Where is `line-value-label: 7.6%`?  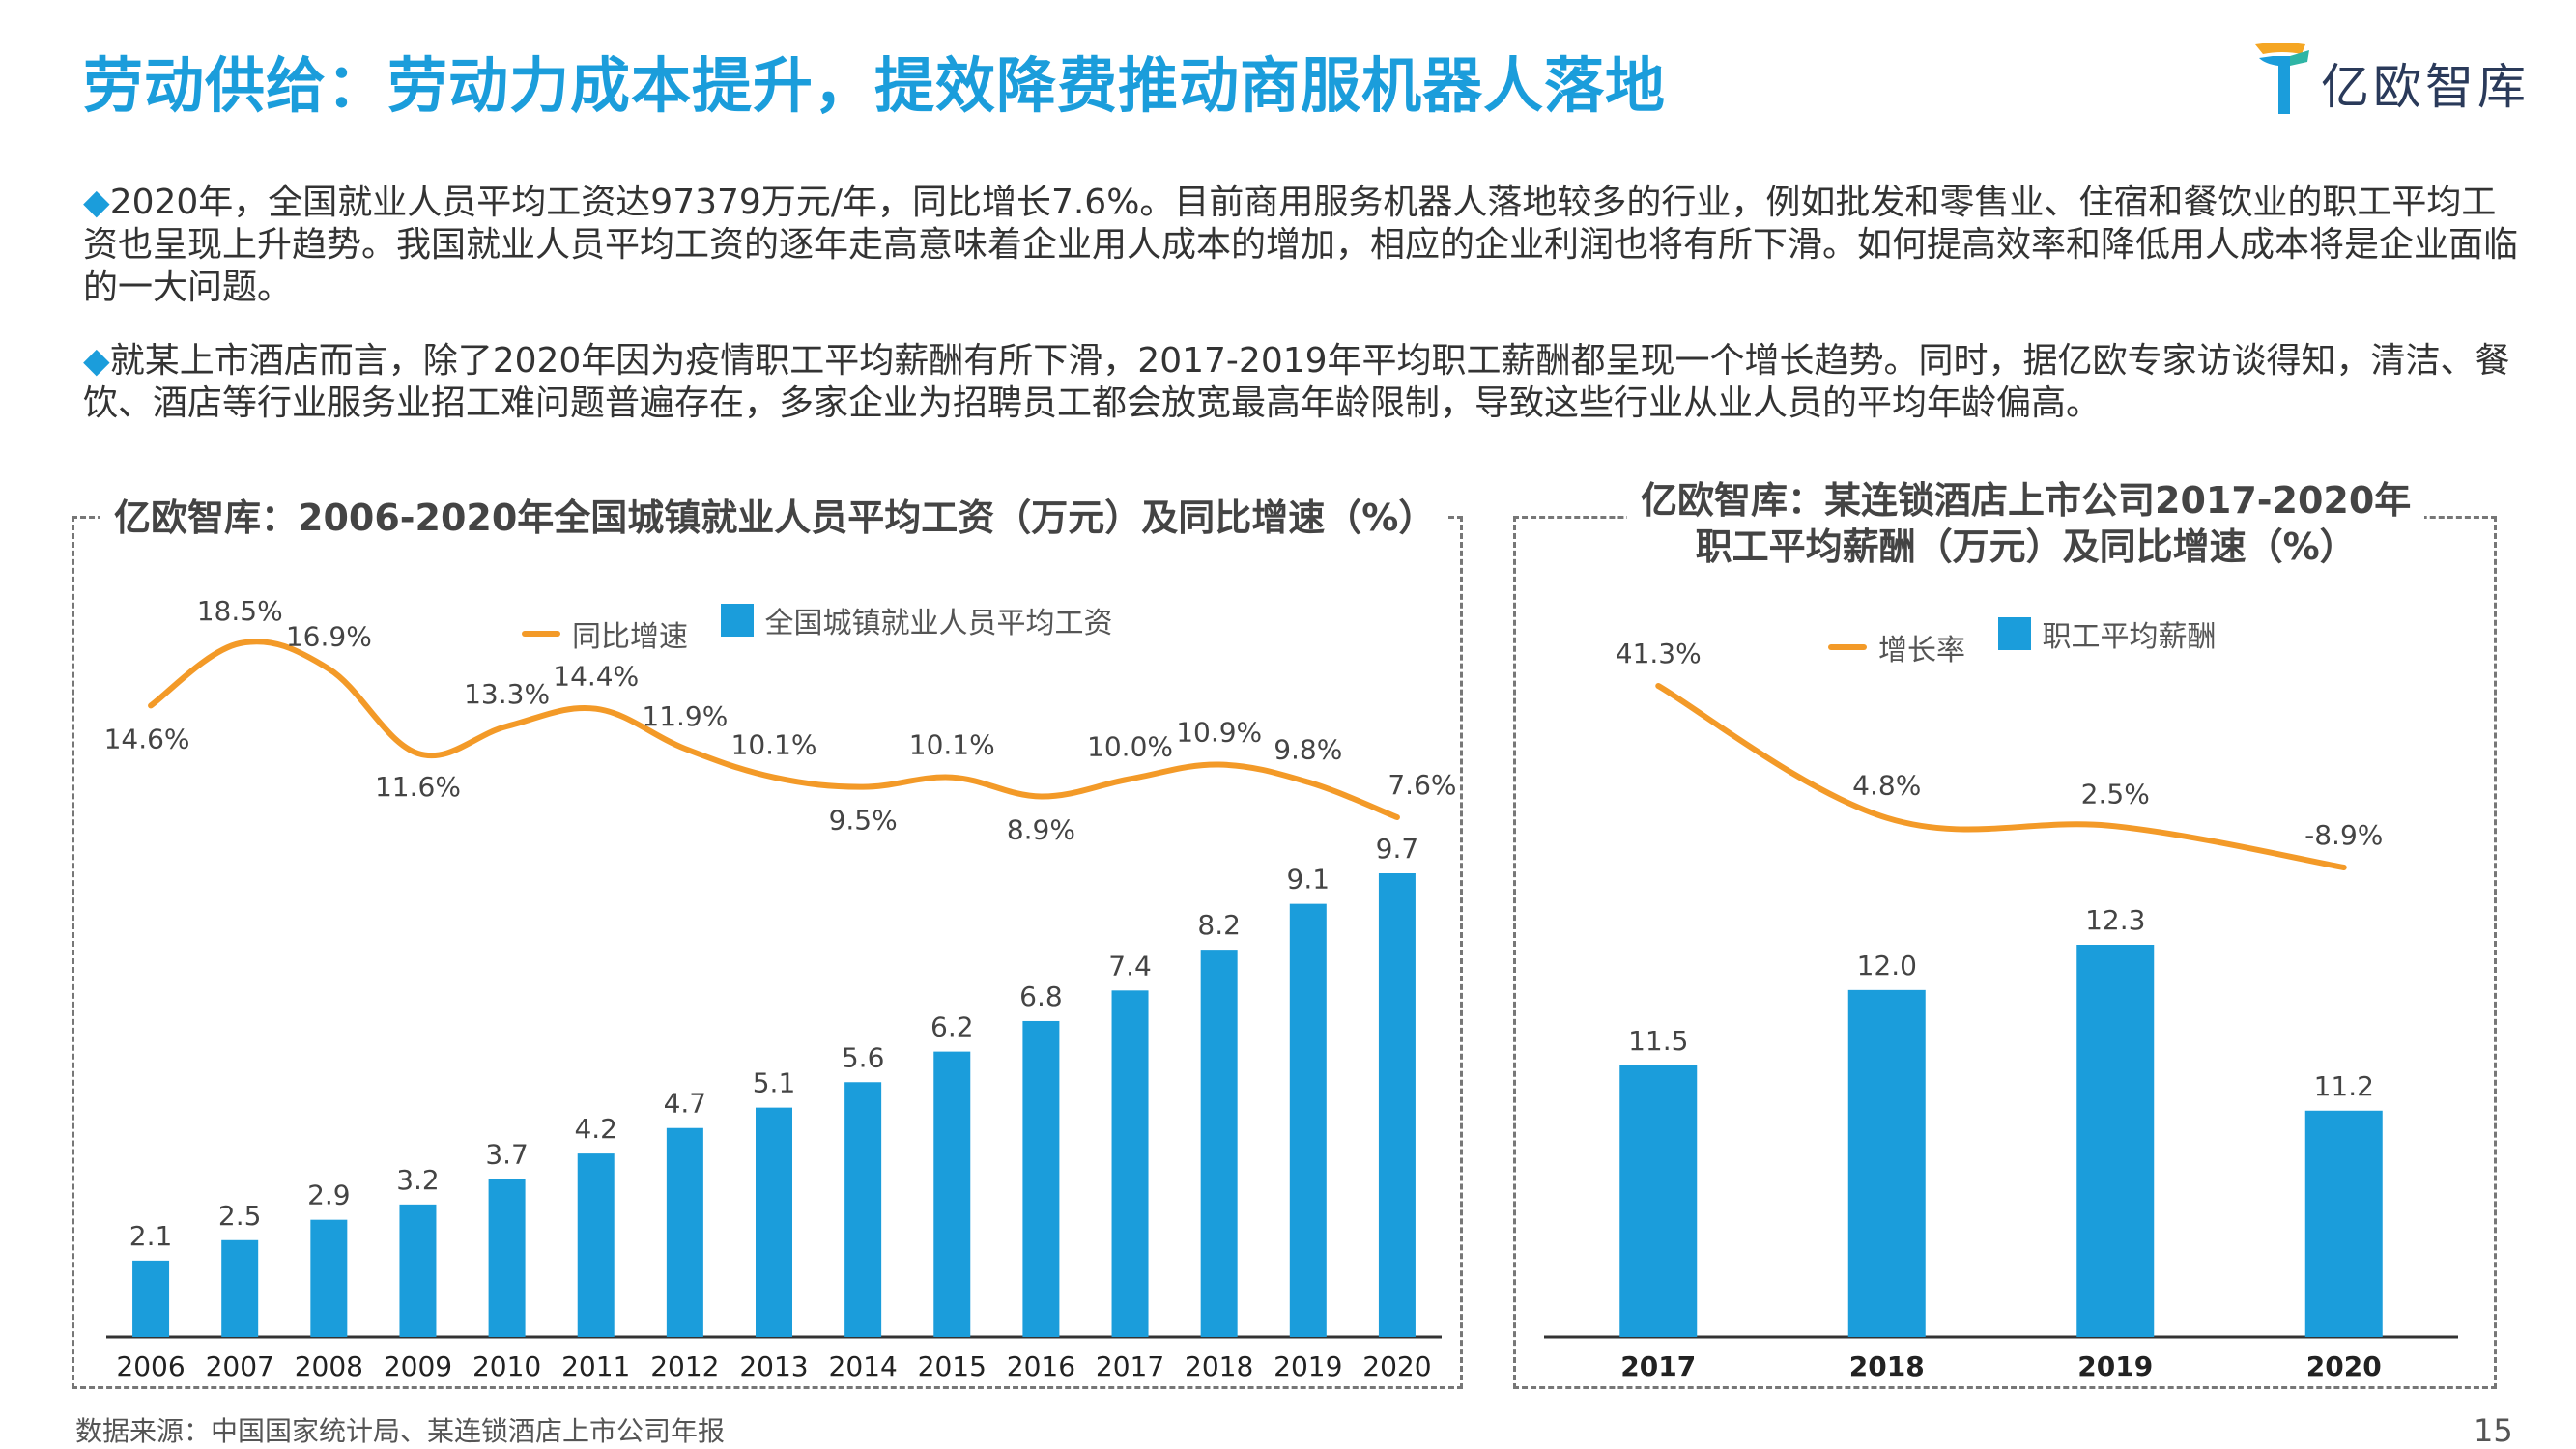 line-value-label: 7.6% is located at coordinates (1422, 785).